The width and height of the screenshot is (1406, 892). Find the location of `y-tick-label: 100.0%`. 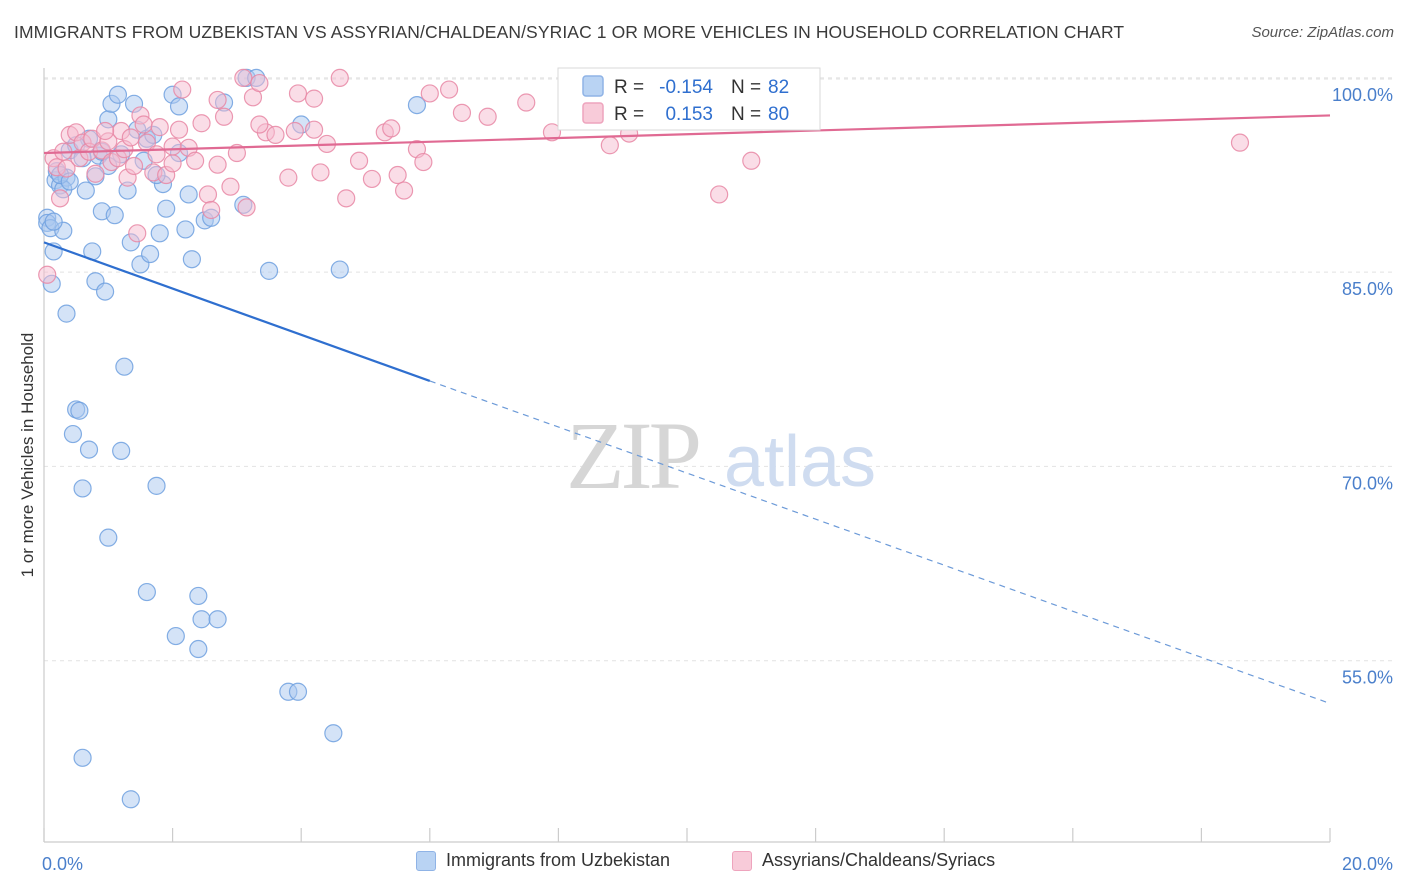

y-tick-label: 100.0% is located at coordinates (1362, 95).